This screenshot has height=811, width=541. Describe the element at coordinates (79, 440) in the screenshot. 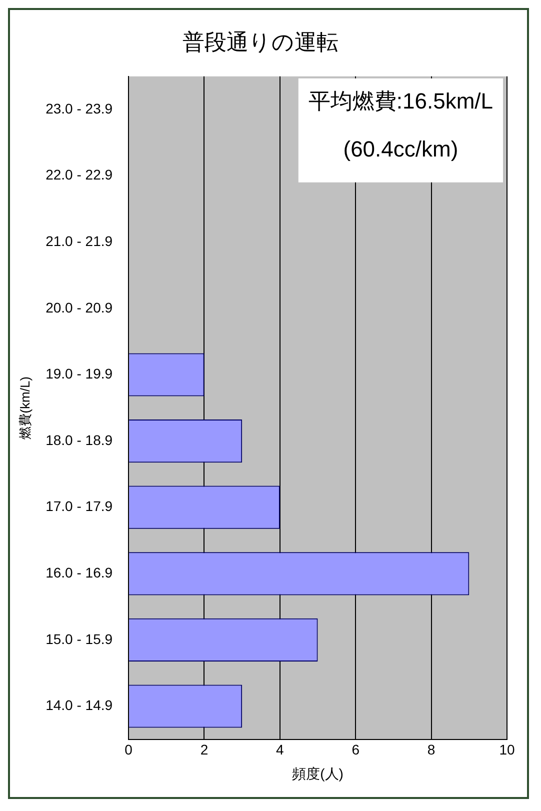

I see `y-tick-label: 18.0 - 18.9` at that location.